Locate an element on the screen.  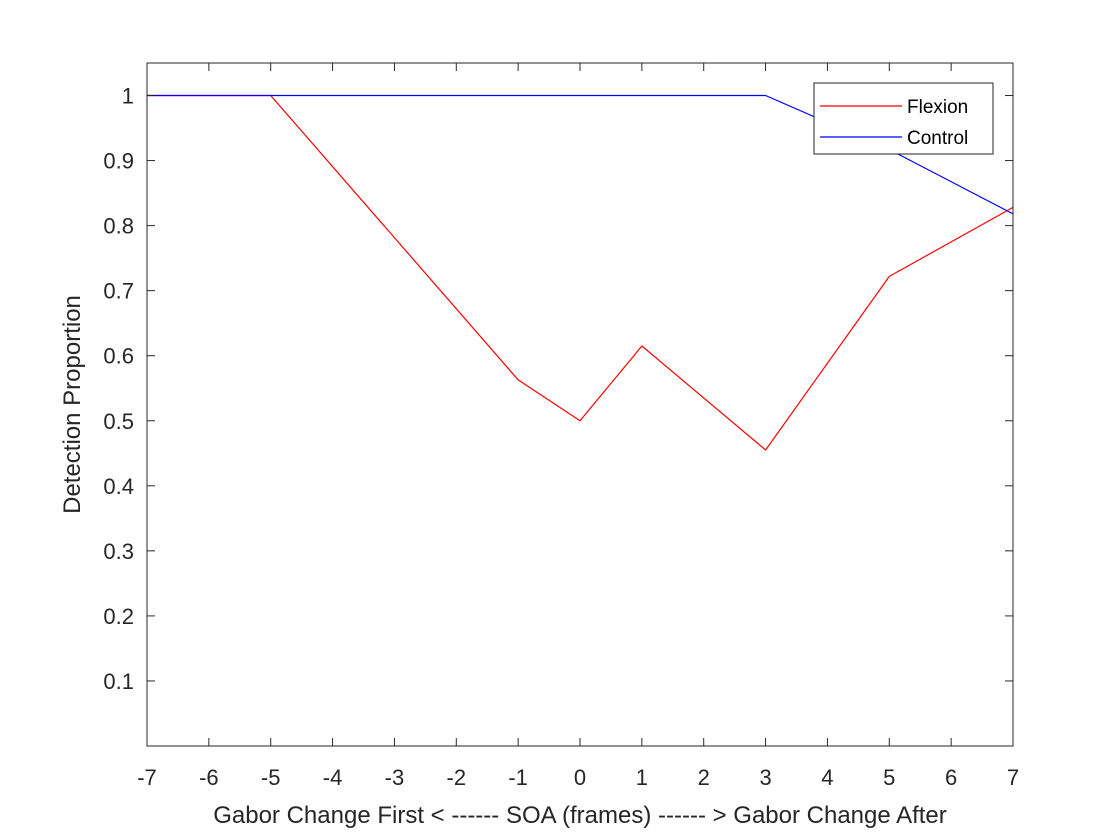
x-tick-label: -2 is located at coordinates (457, 777).